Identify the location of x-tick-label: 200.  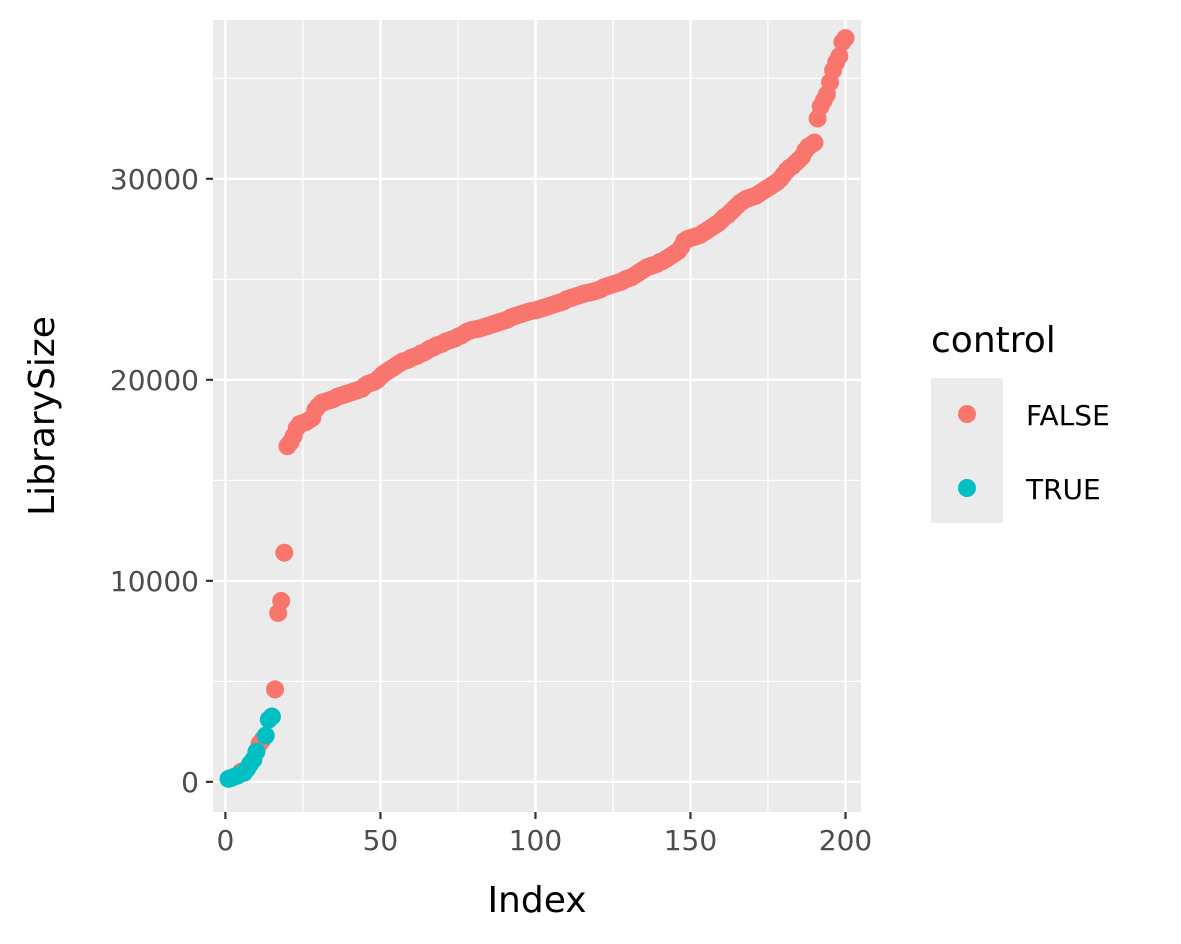
(845, 840).